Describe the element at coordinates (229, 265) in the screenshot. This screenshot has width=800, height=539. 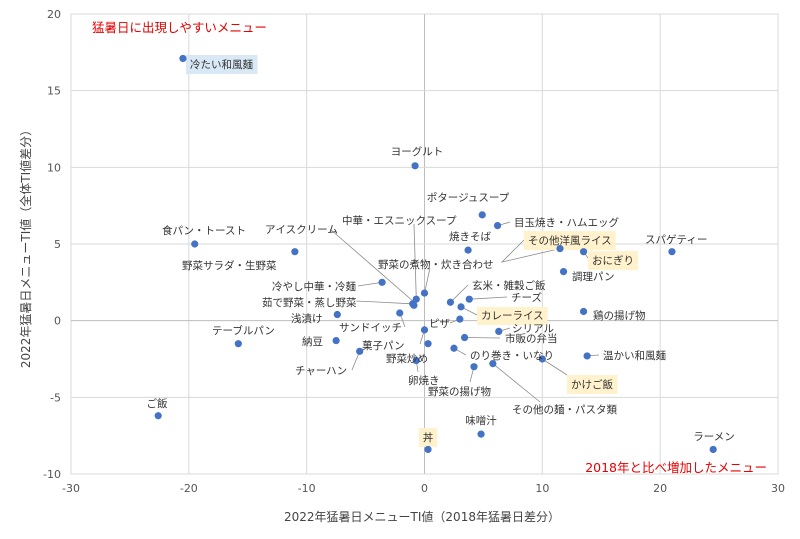
I see `point-label: 野菜サラダ・生野菜` at that location.